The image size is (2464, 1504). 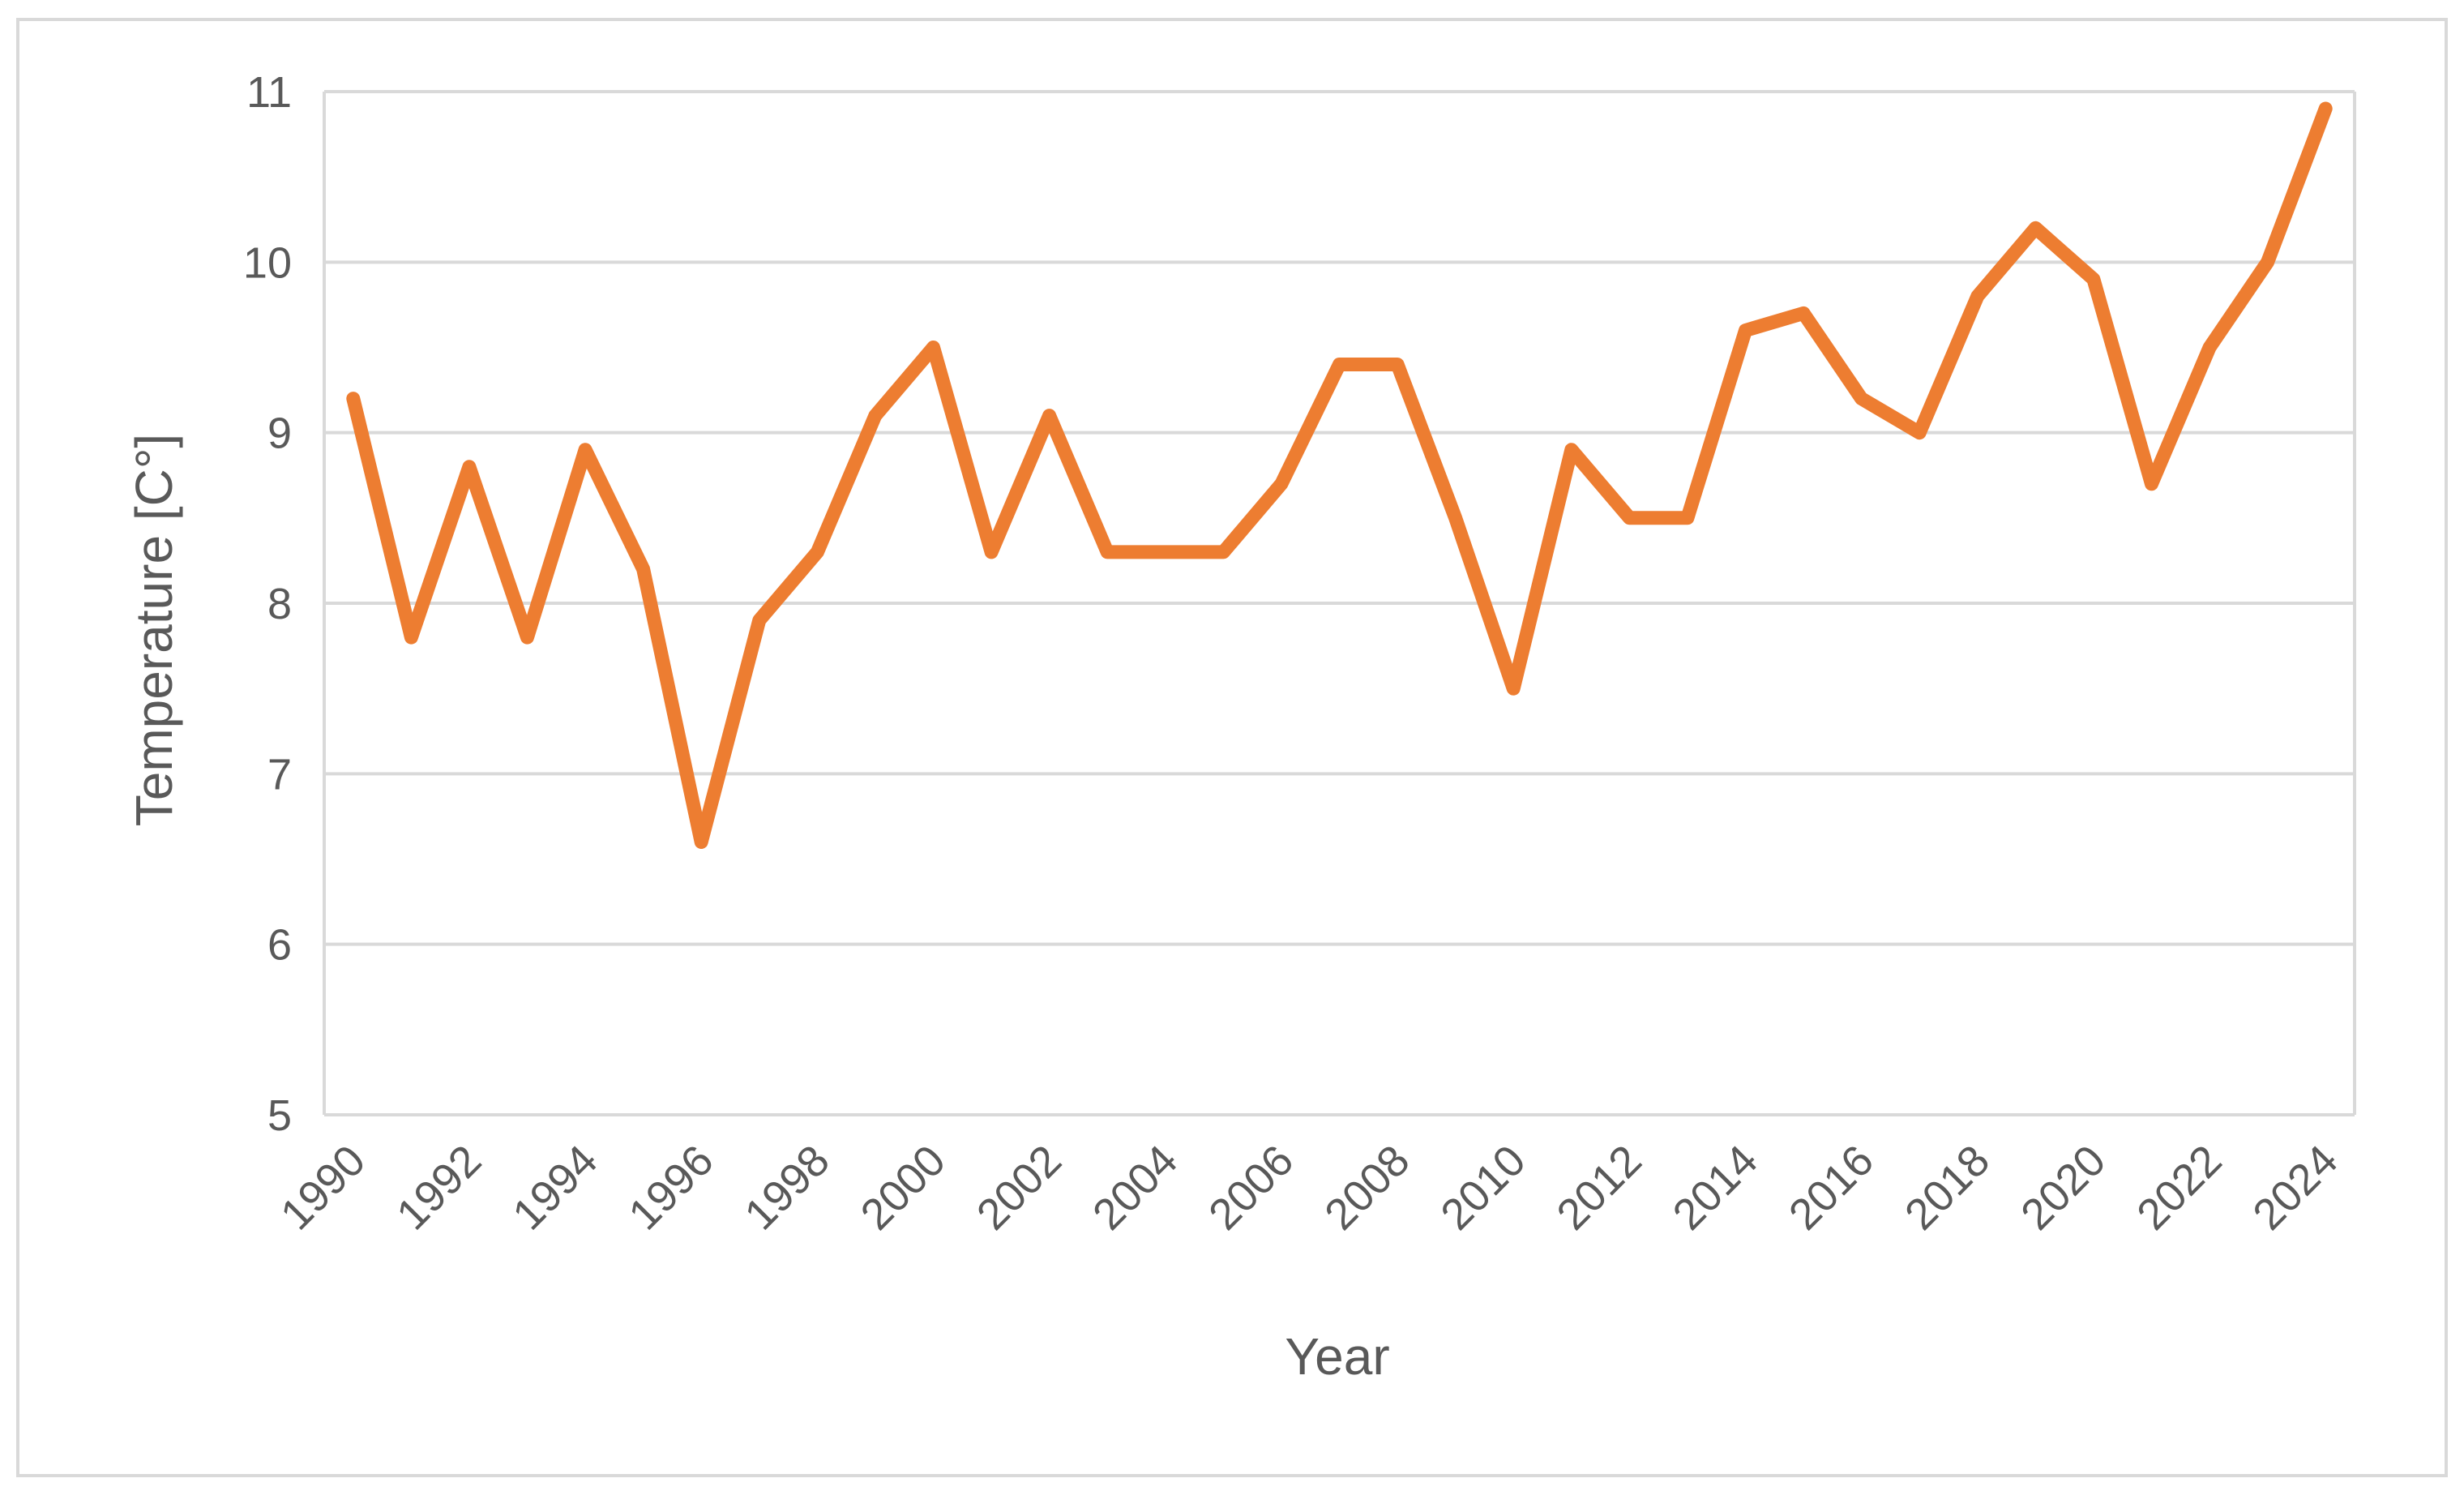 I want to click on x-tick-label: 2002, so click(x=1019, y=1187).